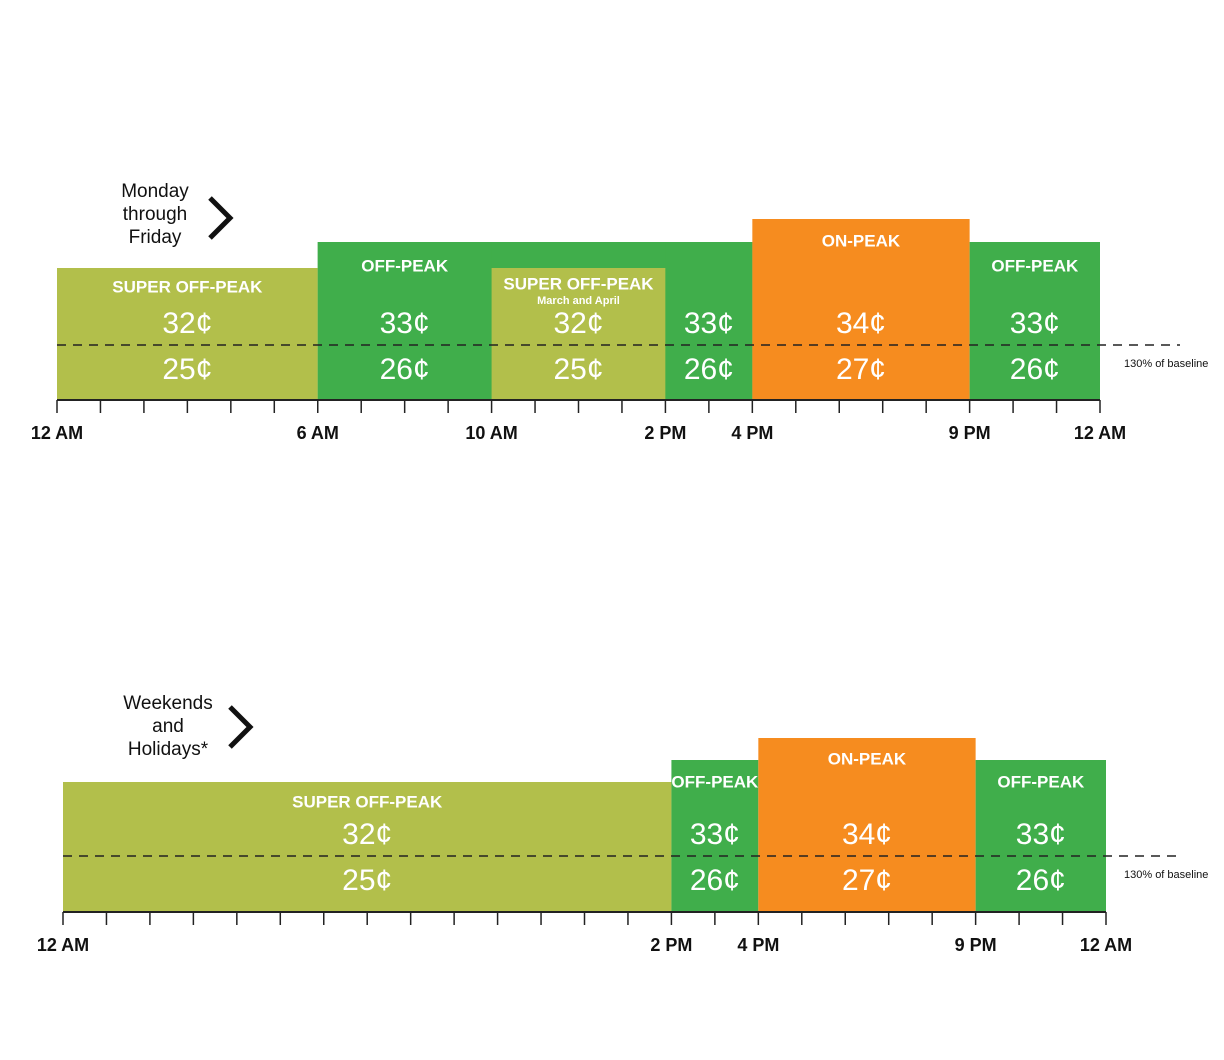 The image size is (1224, 1060). Describe the element at coordinates (578, 301) in the screenshot. I see `period-sublabel: March and April` at that location.